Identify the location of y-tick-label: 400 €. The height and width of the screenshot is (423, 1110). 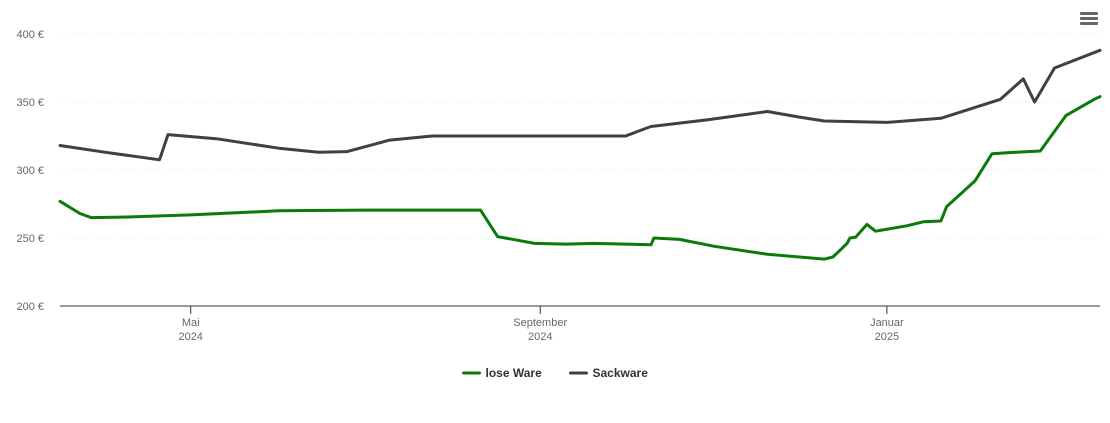
(30, 35).